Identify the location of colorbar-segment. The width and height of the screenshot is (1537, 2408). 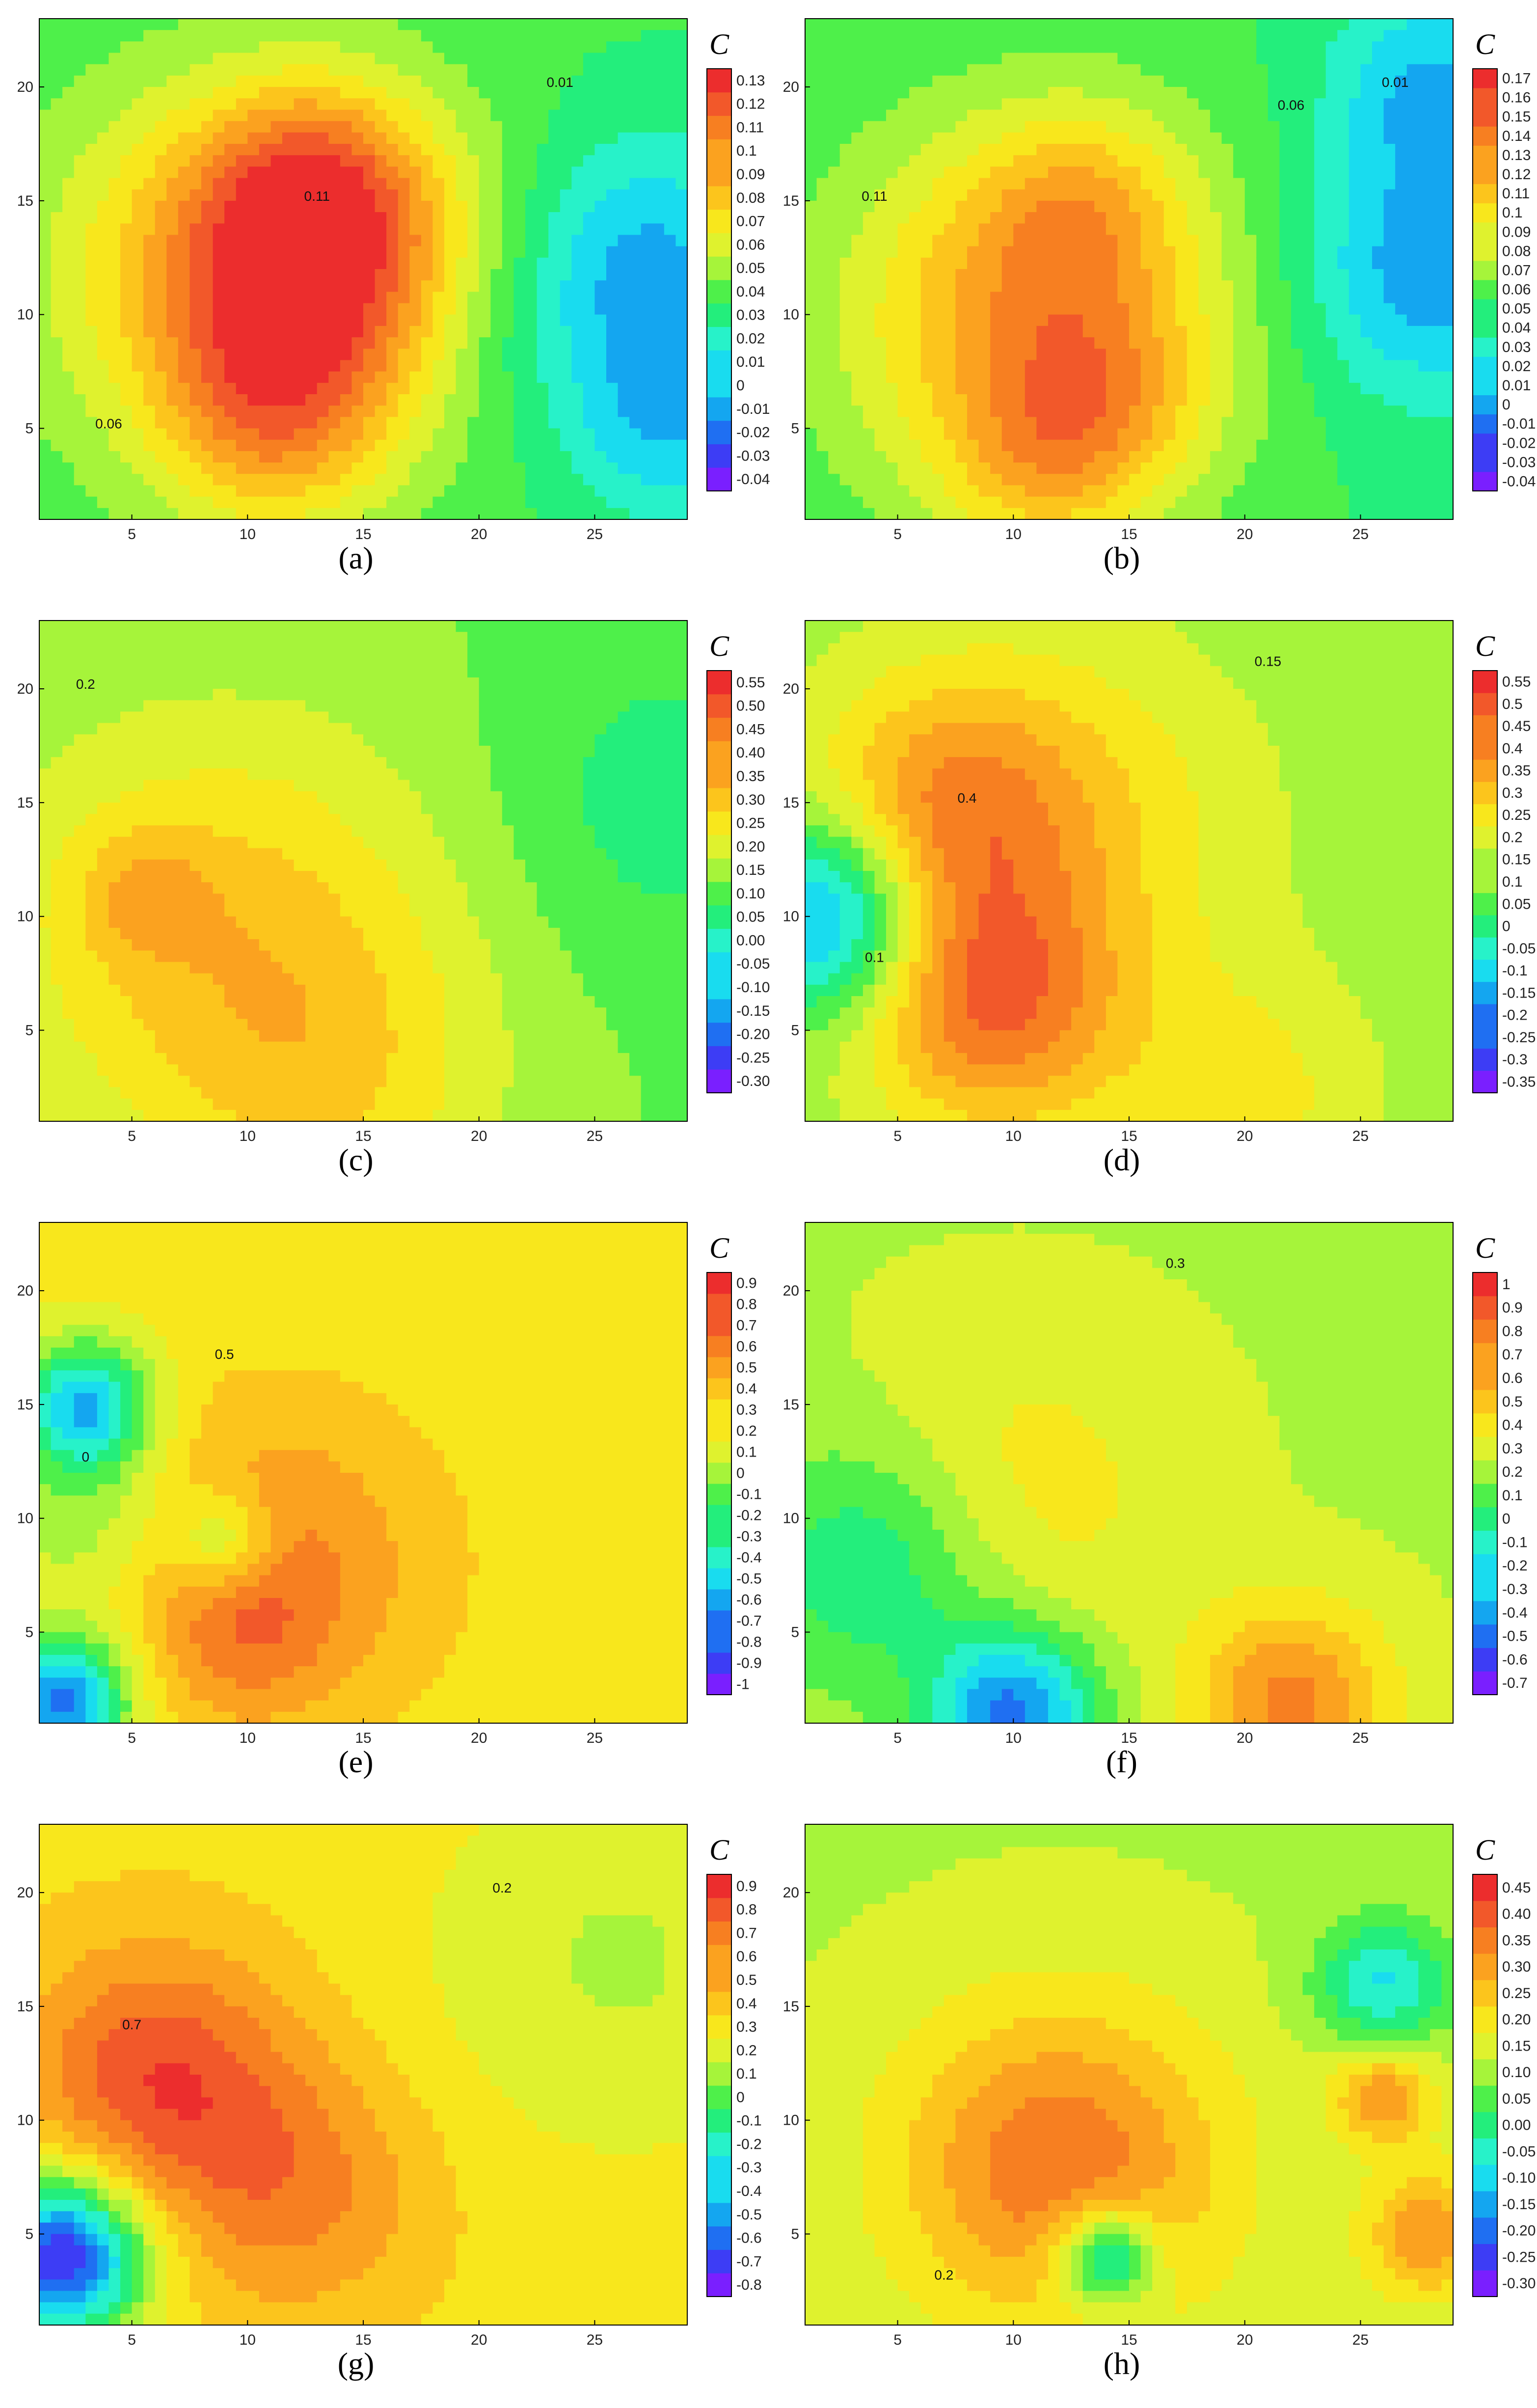
(719, 175).